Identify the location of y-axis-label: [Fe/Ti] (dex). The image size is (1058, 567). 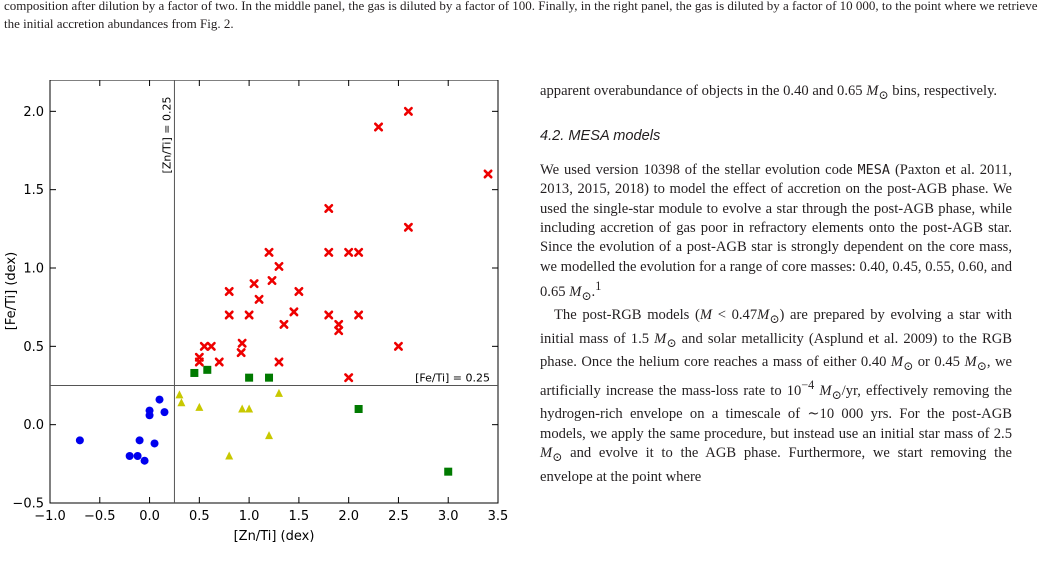
(11, 291).